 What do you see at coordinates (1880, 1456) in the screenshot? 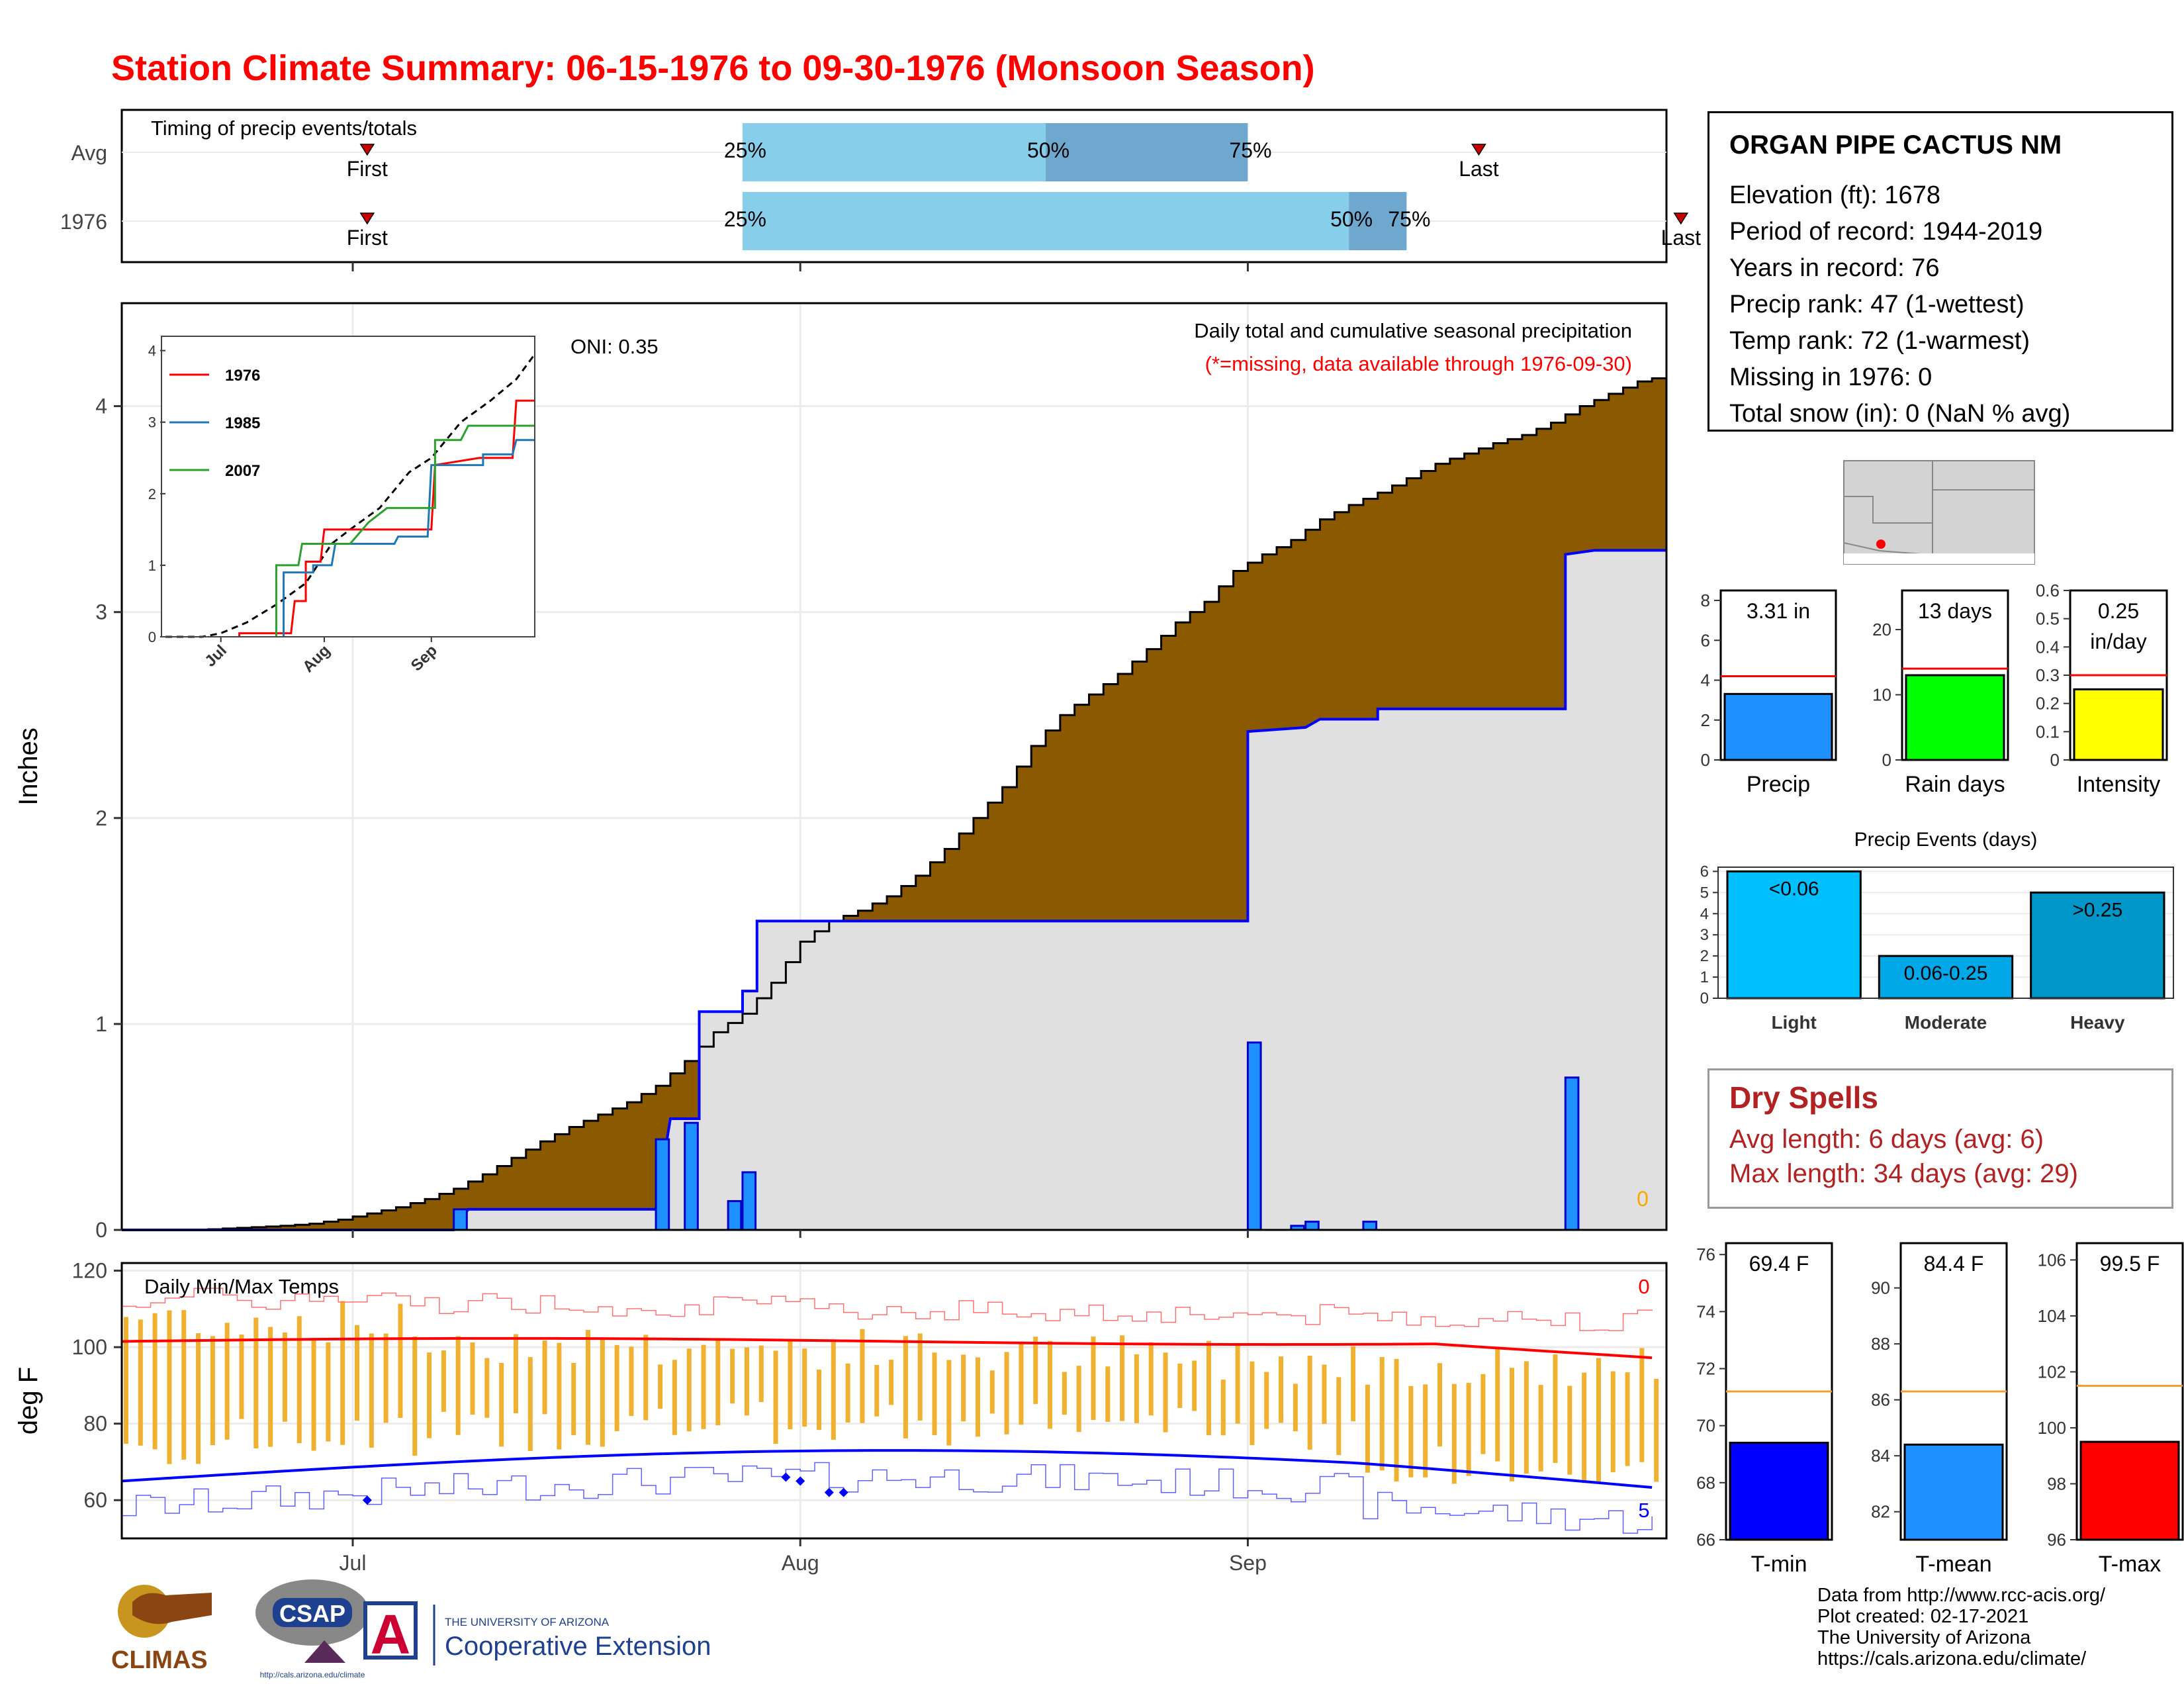
I see `tmean-avg-ytick-label: 84` at bounding box center [1880, 1456].